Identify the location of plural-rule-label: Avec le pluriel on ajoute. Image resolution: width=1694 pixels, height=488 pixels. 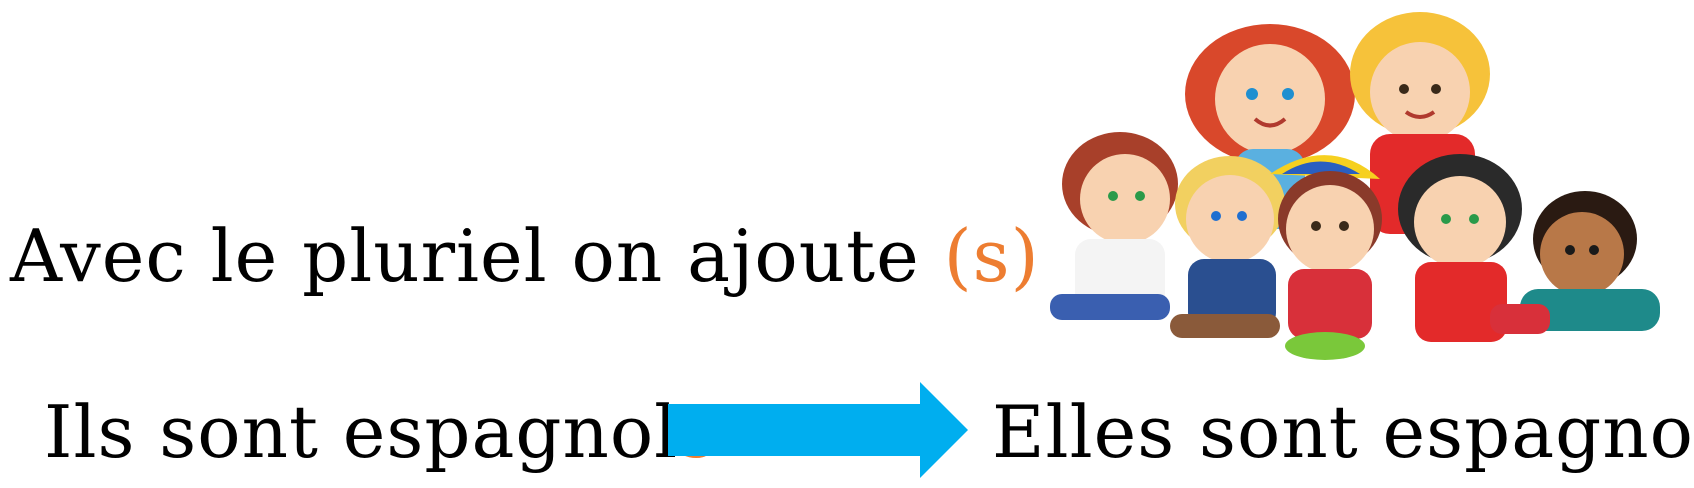
(477, 256).